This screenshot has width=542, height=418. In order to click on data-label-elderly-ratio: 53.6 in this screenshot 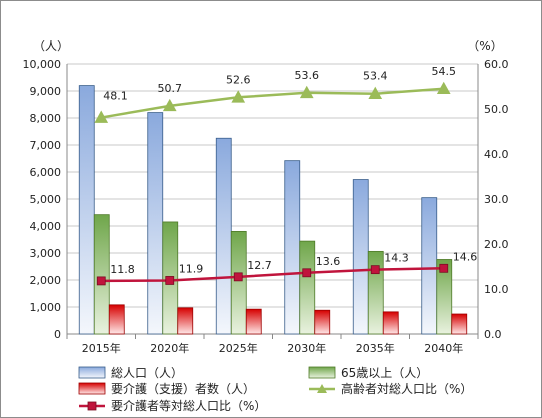, I will do `click(307, 75)`.